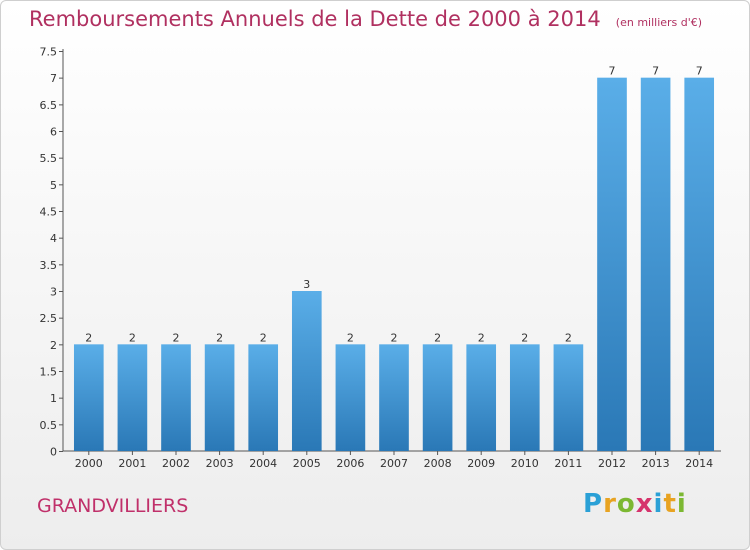 The height and width of the screenshot is (550, 750). What do you see at coordinates (593, 504) in the screenshot?
I see `logo-letter: P` at bounding box center [593, 504].